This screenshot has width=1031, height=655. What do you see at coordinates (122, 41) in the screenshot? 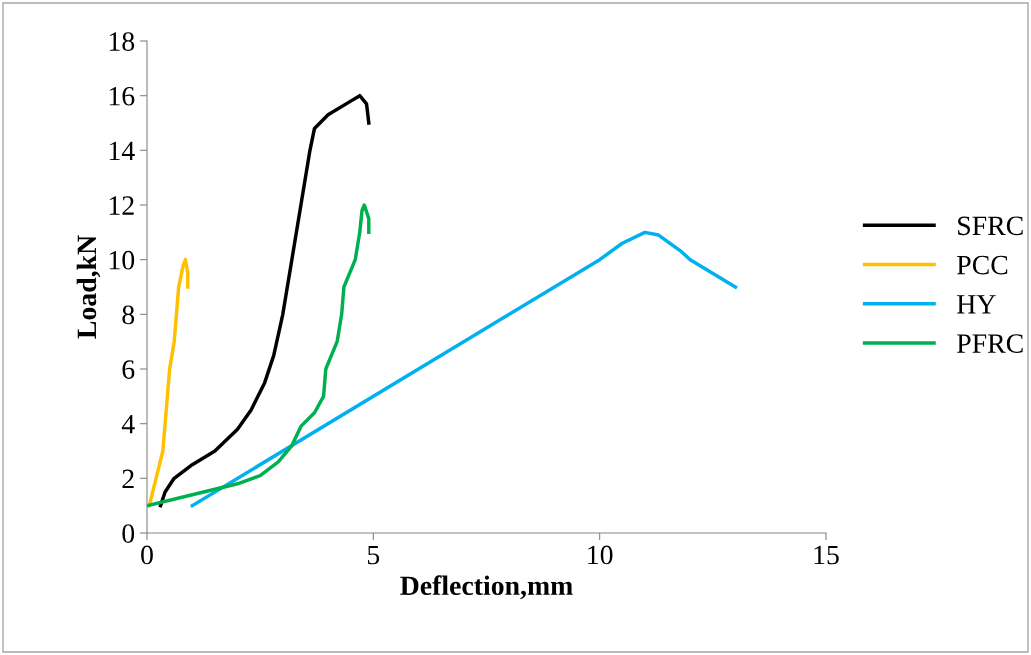
I see `y-tick-label: 18` at bounding box center [122, 41].